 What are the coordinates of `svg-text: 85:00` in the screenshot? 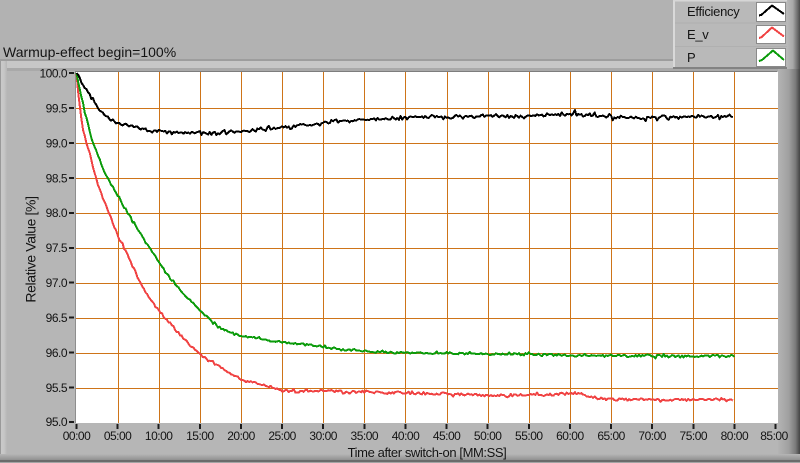 It's located at (774, 436).